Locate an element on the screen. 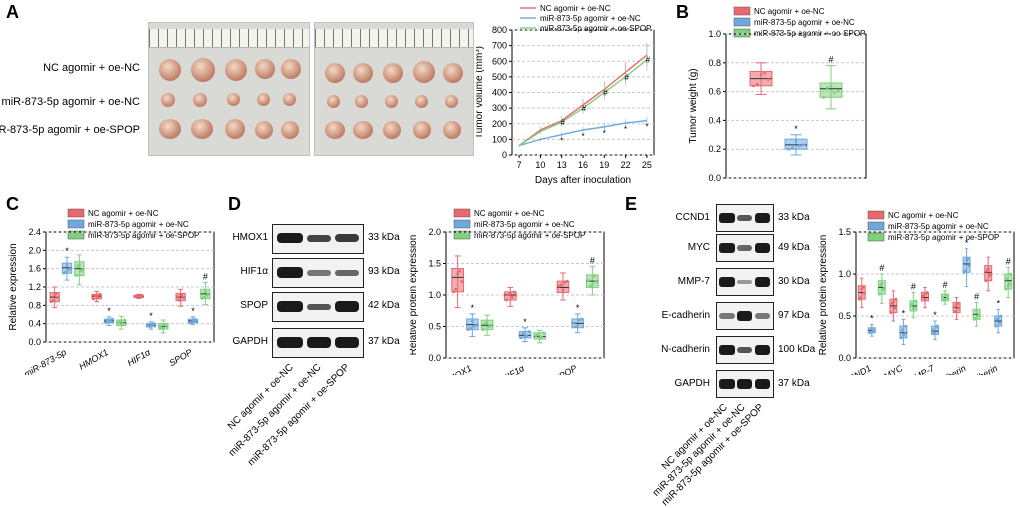 The image size is (1020, 508). x-tick-label: 10 is located at coordinates (540, 165).